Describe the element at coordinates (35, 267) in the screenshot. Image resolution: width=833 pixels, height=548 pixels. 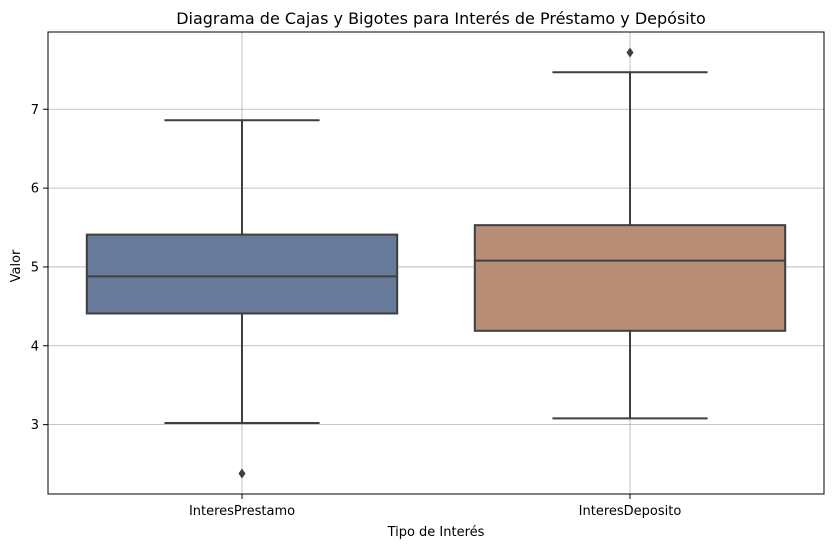
I see `y-tick-label: 5` at that location.